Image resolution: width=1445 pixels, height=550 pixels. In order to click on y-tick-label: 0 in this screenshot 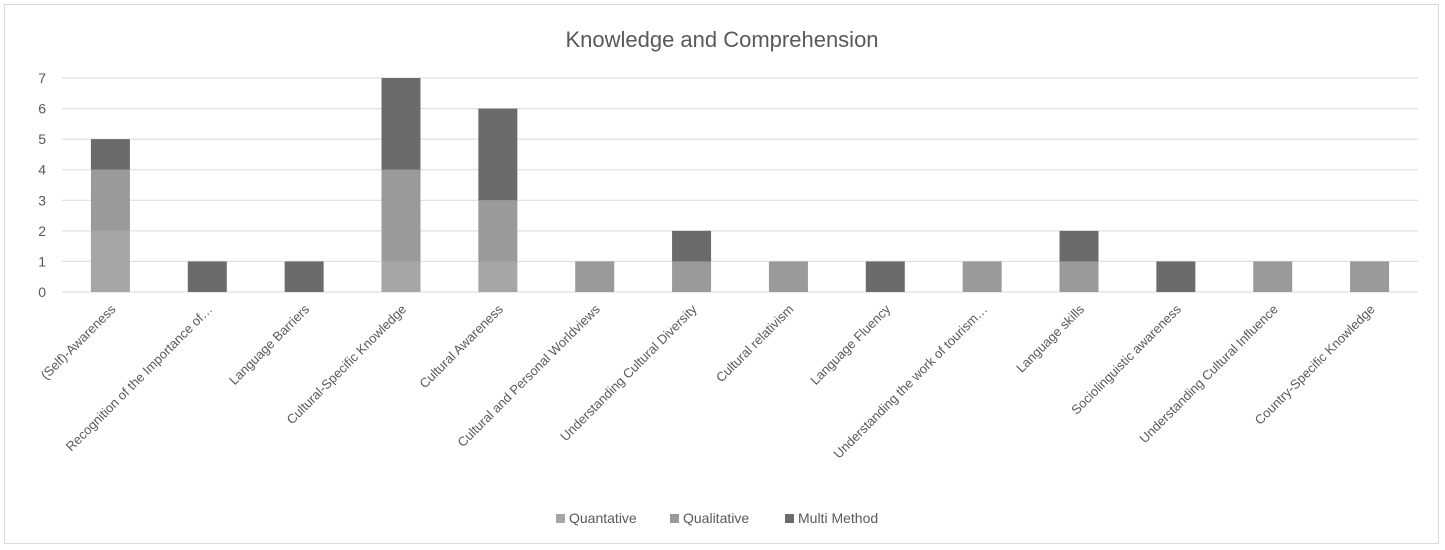, I will do `click(42, 292)`.